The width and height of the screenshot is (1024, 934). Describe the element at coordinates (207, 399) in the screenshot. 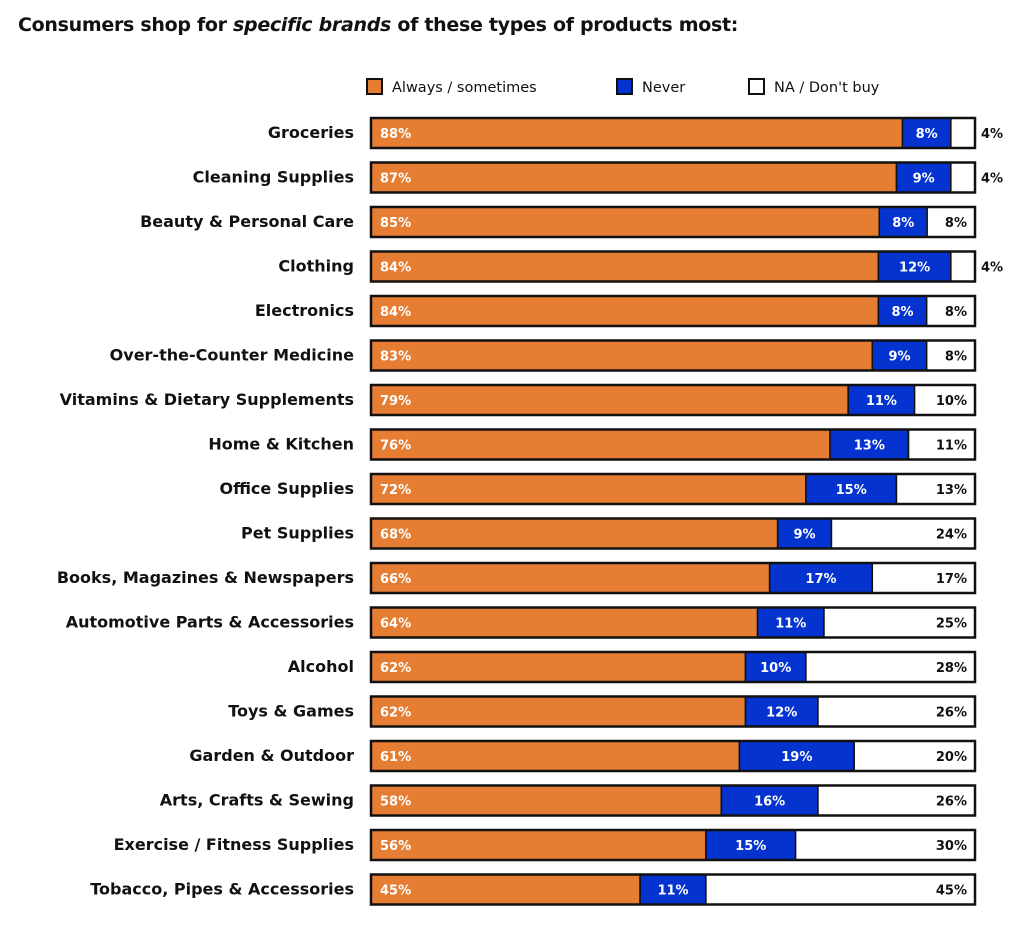

I see `category-label: Vitamins & Dietary Supplements` at that location.